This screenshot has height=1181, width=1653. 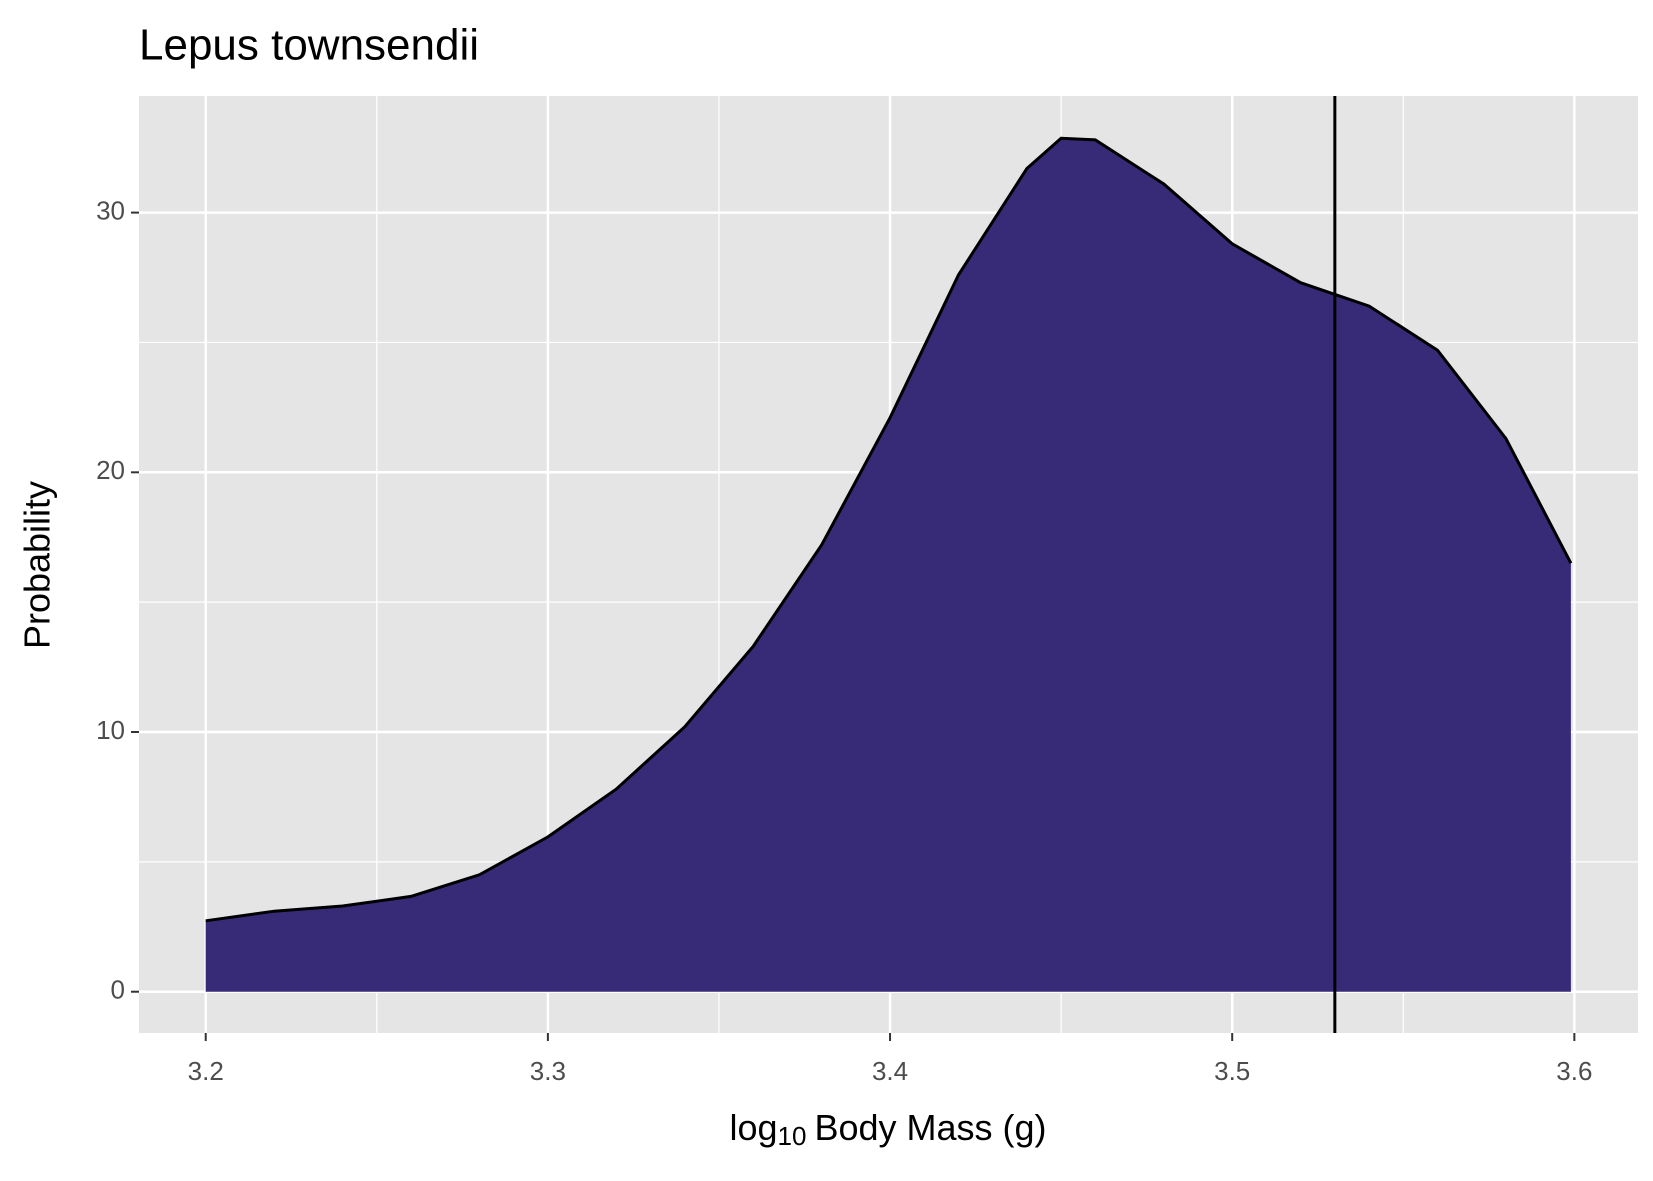 What do you see at coordinates (309, 45) in the screenshot?
I see `chart-title: Lepus townsendii` at bounding box center [309, 45].